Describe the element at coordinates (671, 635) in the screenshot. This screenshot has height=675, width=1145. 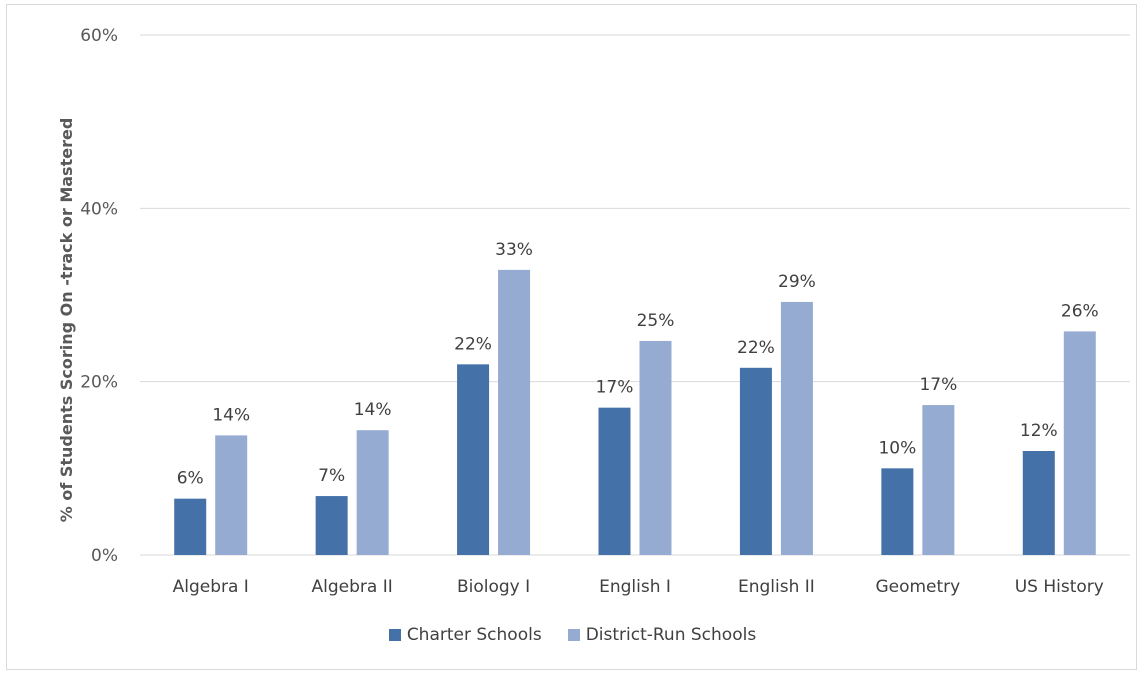
I see `legend-label: District-Run Schools` at that location.